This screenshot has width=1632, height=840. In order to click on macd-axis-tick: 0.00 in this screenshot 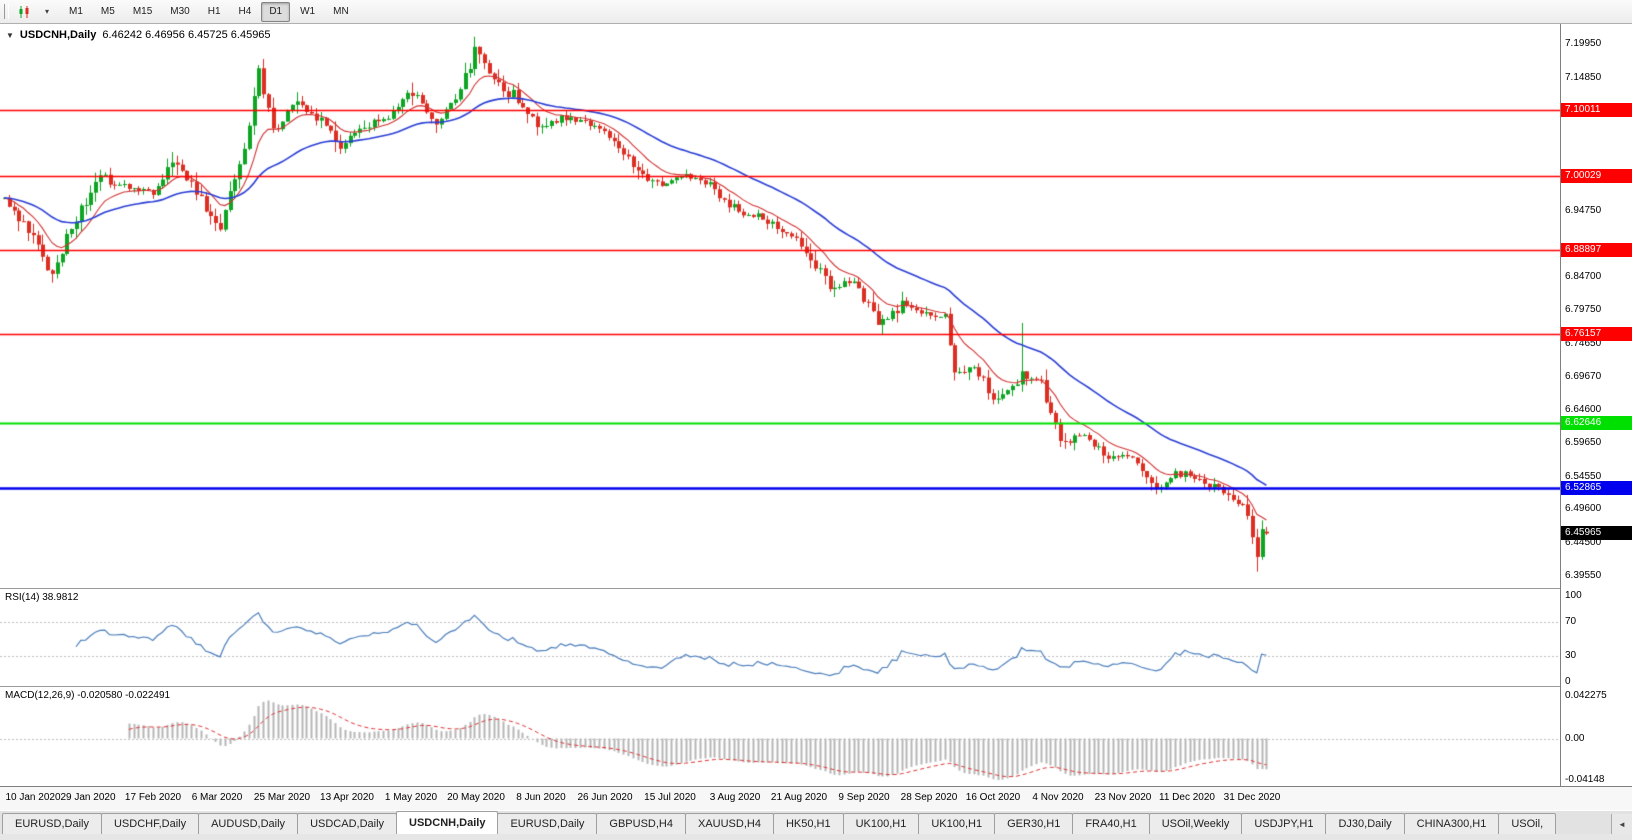, I will do `click(1575, 738)`.